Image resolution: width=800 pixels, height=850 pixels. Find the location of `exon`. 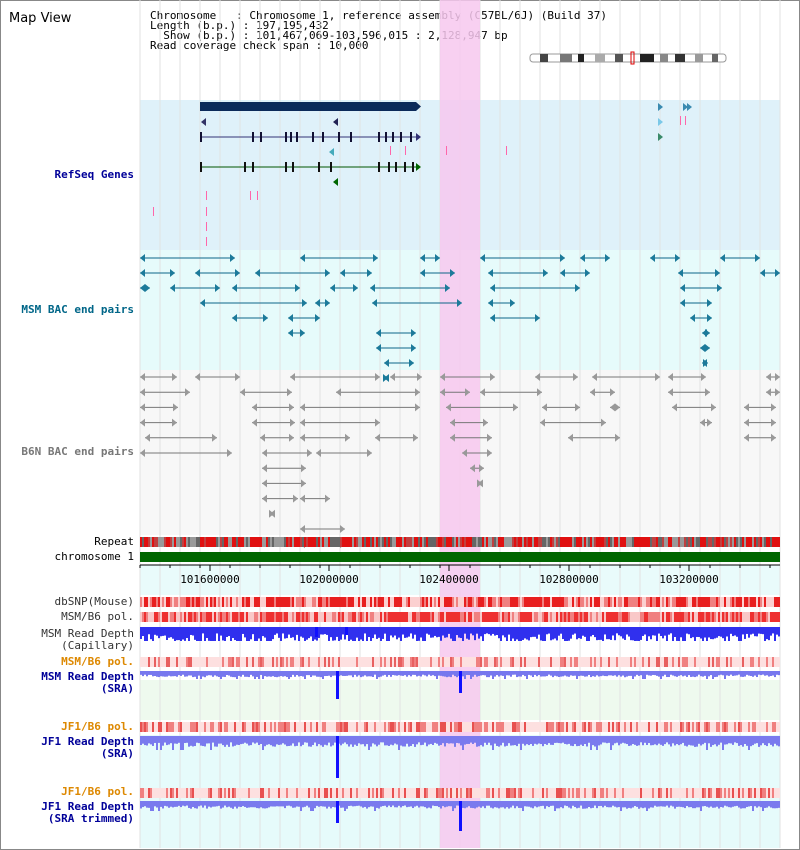

exon is located at coordinates (386, 137).